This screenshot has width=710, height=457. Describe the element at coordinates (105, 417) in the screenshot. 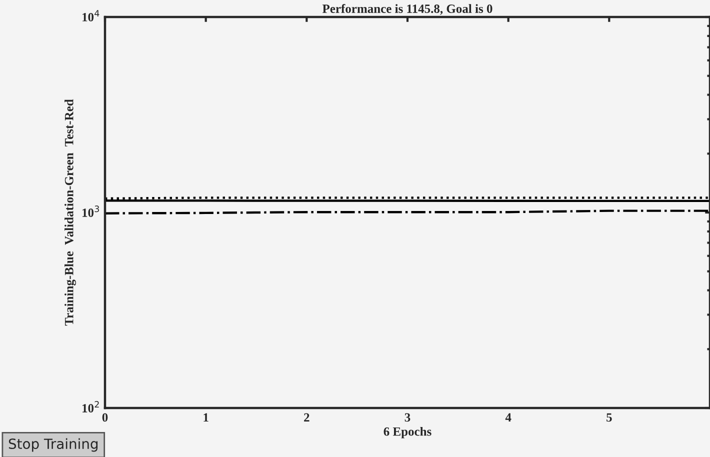

I see `x-tick-label: 0` at that location.